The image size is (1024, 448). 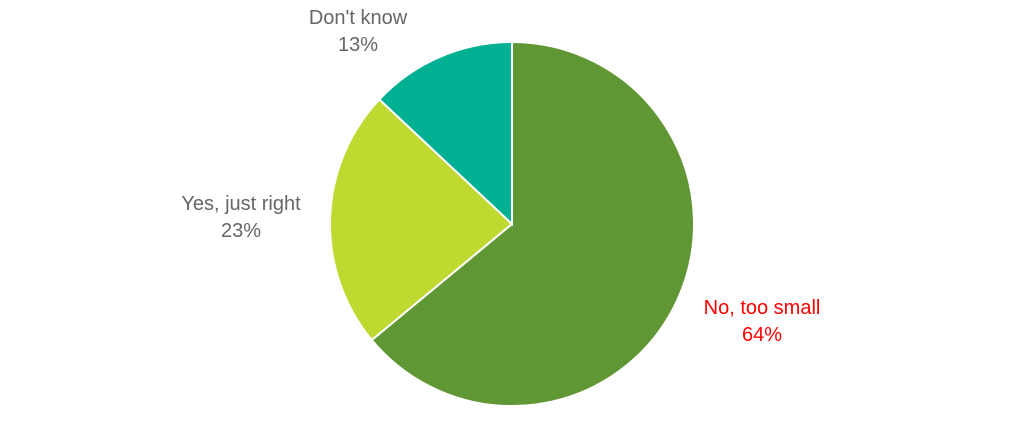 I want to click on value-yes-just-right: 23%, so click(x=241, y=231).